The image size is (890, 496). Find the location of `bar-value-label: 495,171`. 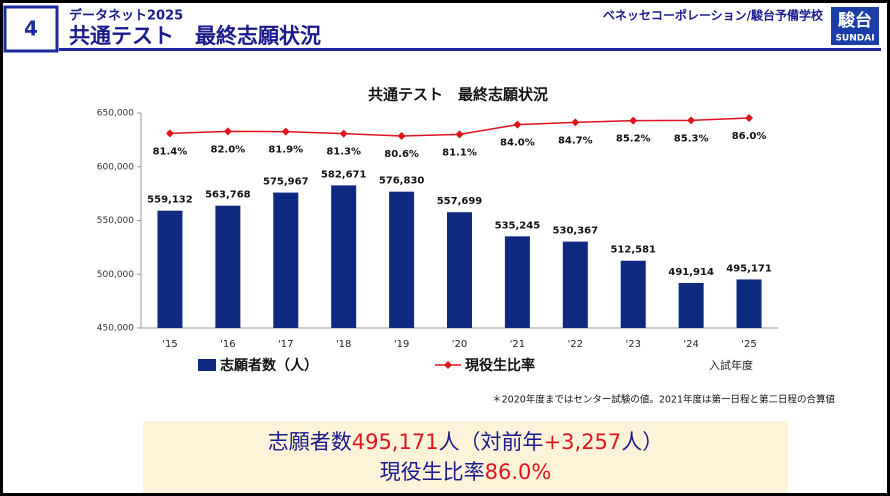

bar-value-label: 495,171 is located at coordinates (749, 268).